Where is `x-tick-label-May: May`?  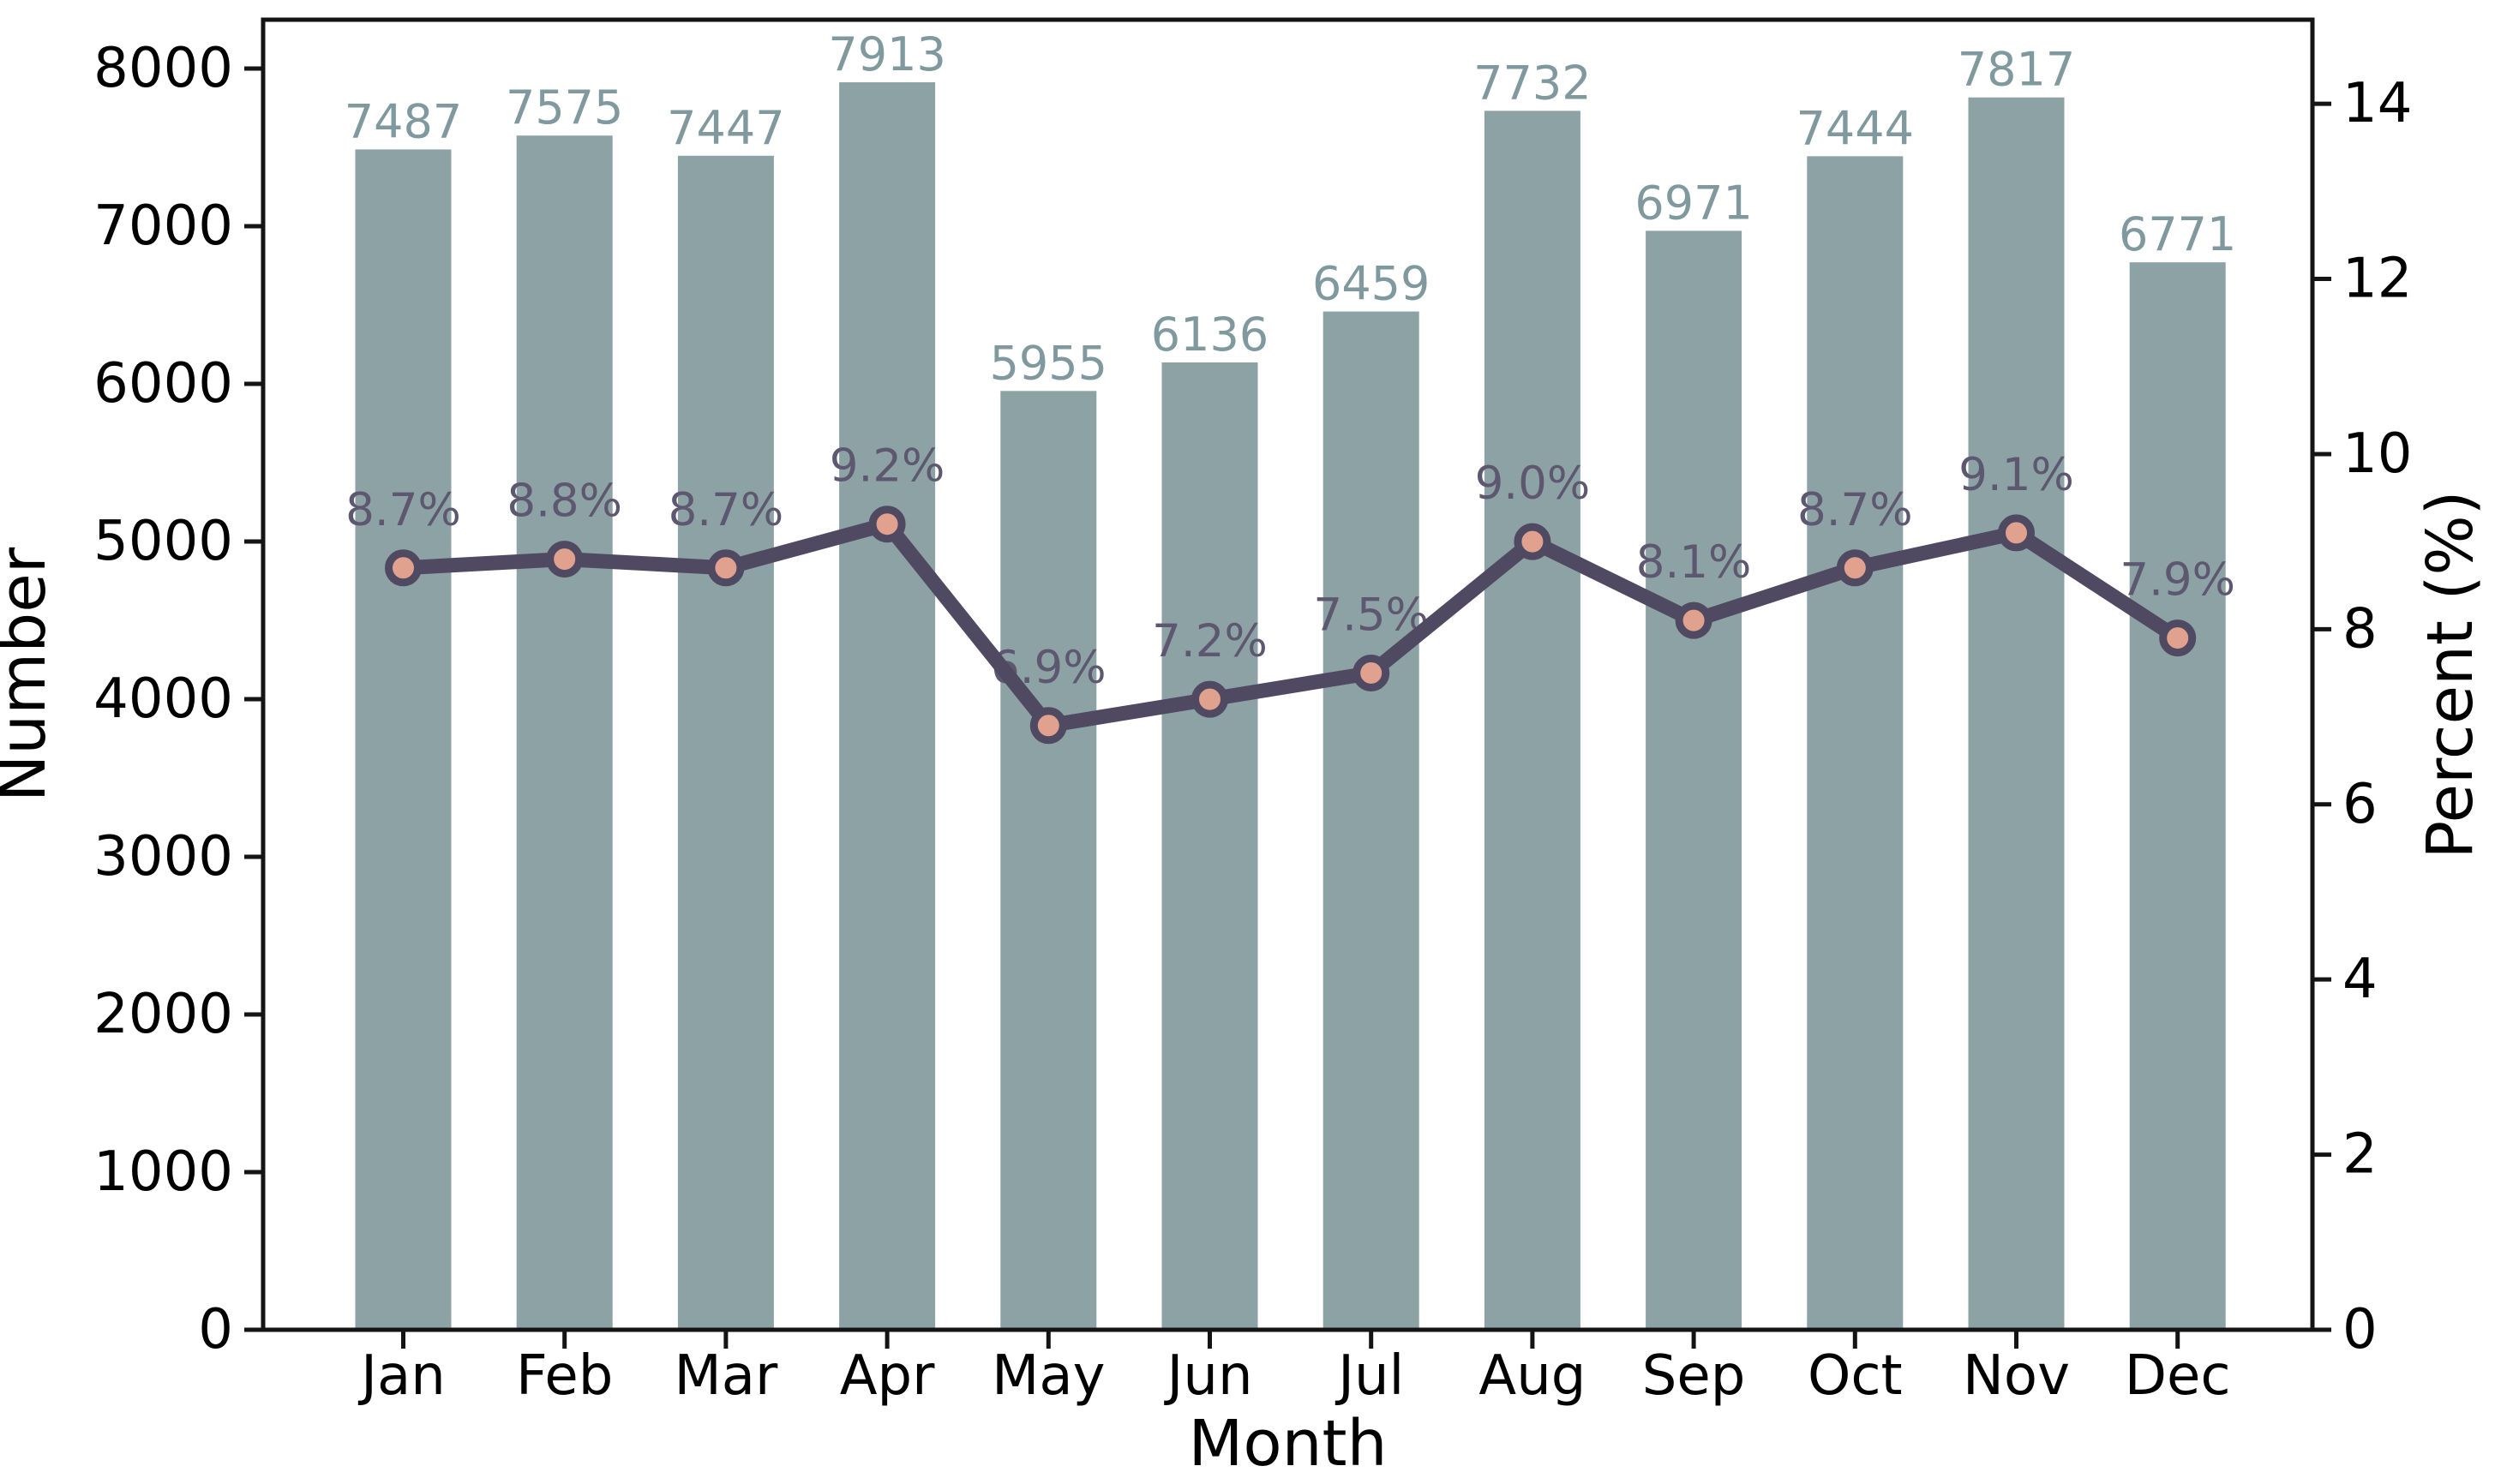
x-tick-label-May: May is located at coordinates (1048, 1376).